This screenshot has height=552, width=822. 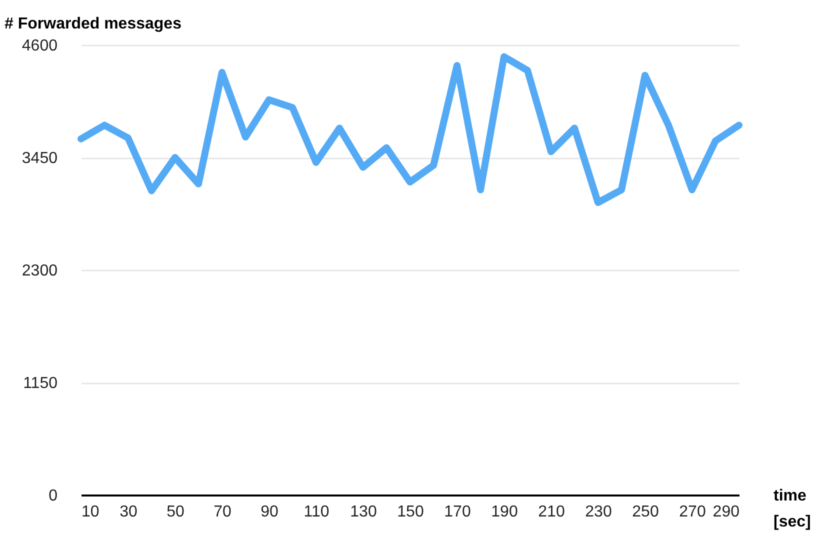 I want to click on x-tick-label: 30, so click(x=129, y=512).